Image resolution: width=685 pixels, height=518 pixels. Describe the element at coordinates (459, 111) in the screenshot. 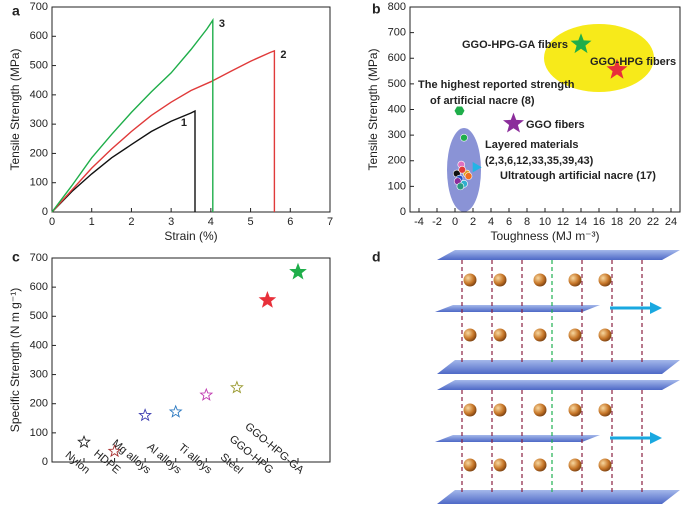

I see `hexagon-point` at that location.